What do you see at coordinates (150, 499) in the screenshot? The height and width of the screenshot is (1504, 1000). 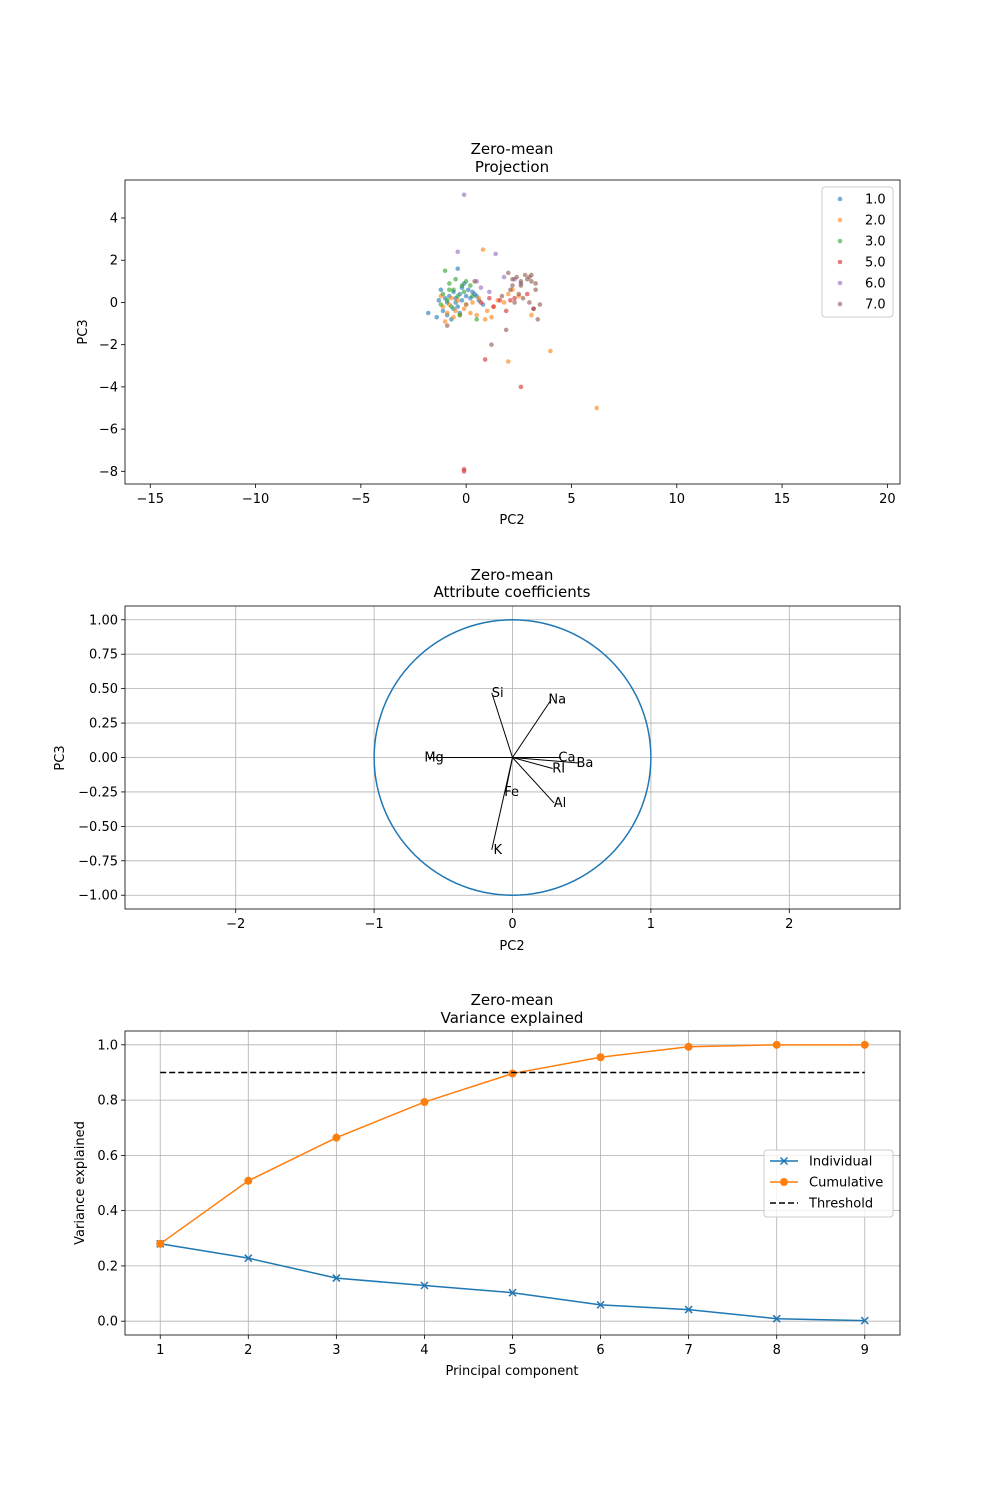 I see `projection-xtick-label: −15` at bounding box center [150, 499].